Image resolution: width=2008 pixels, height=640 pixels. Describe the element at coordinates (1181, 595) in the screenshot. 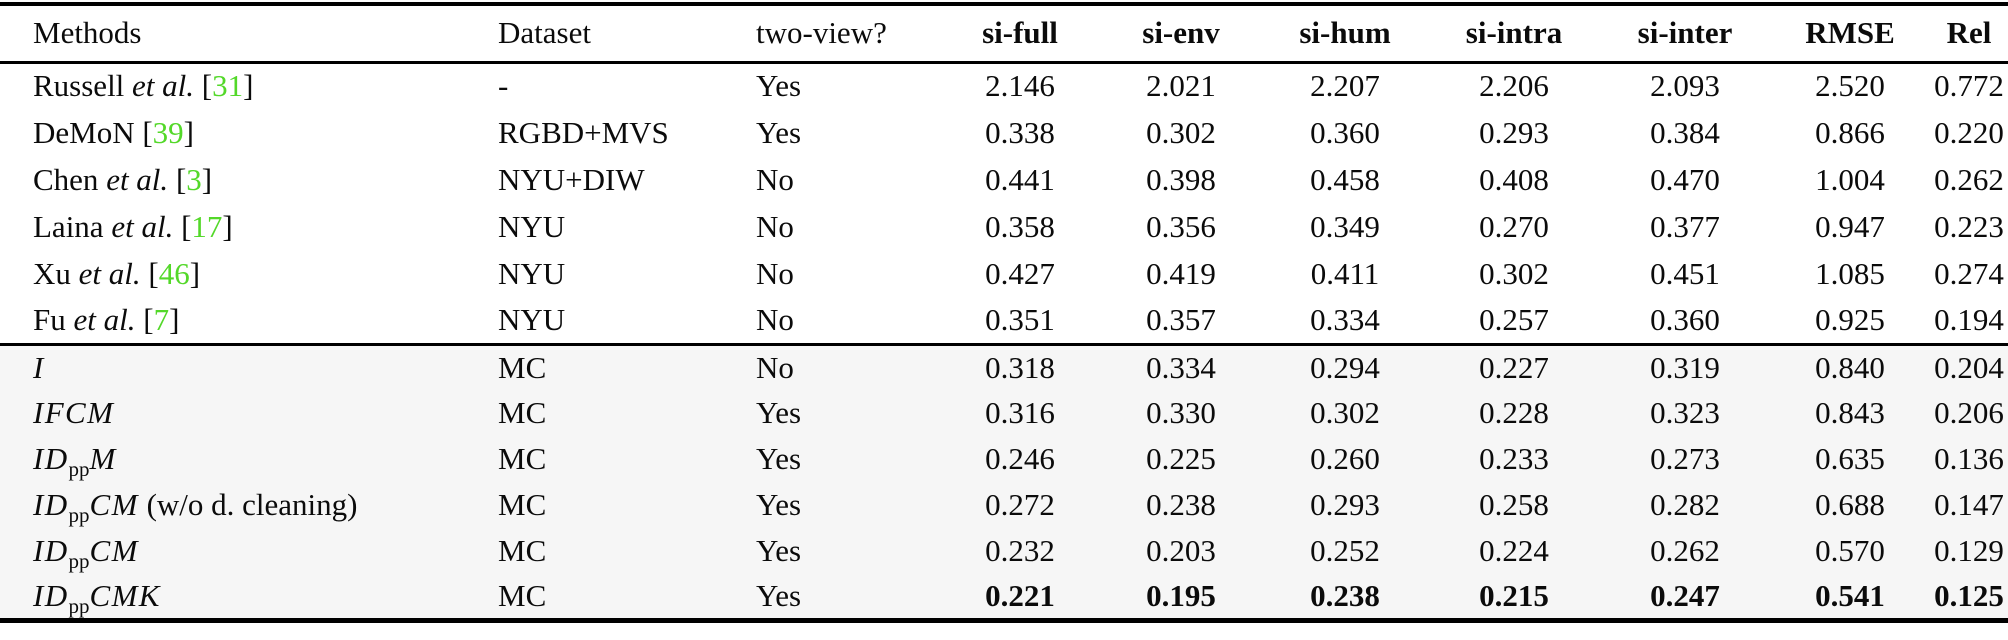

I see `cell-si-env: 0.195` at that location.